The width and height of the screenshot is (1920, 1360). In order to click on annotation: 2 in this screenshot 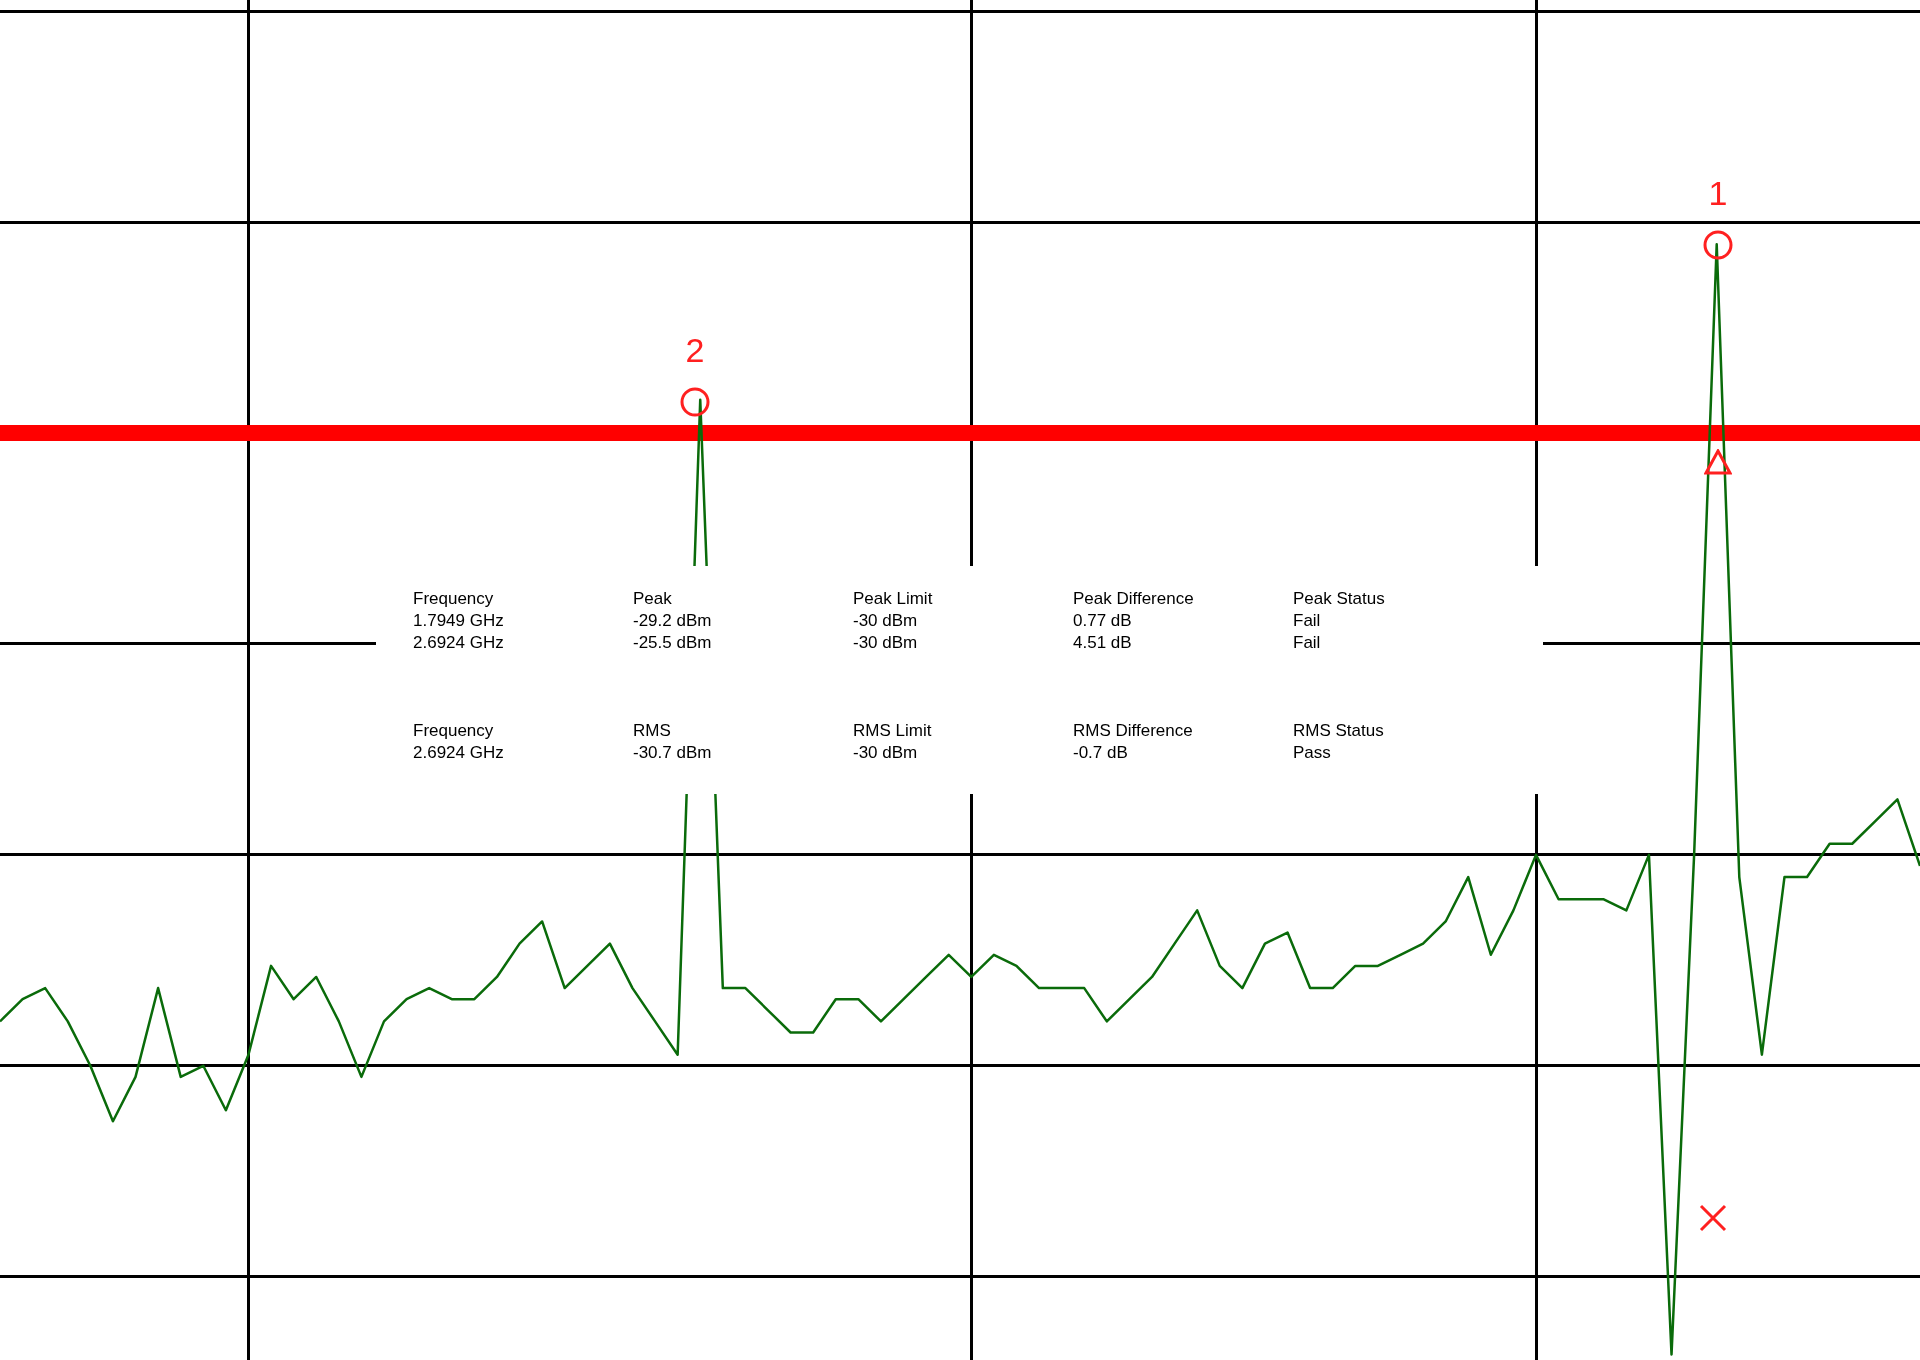, I will do `click(695, 350)`.